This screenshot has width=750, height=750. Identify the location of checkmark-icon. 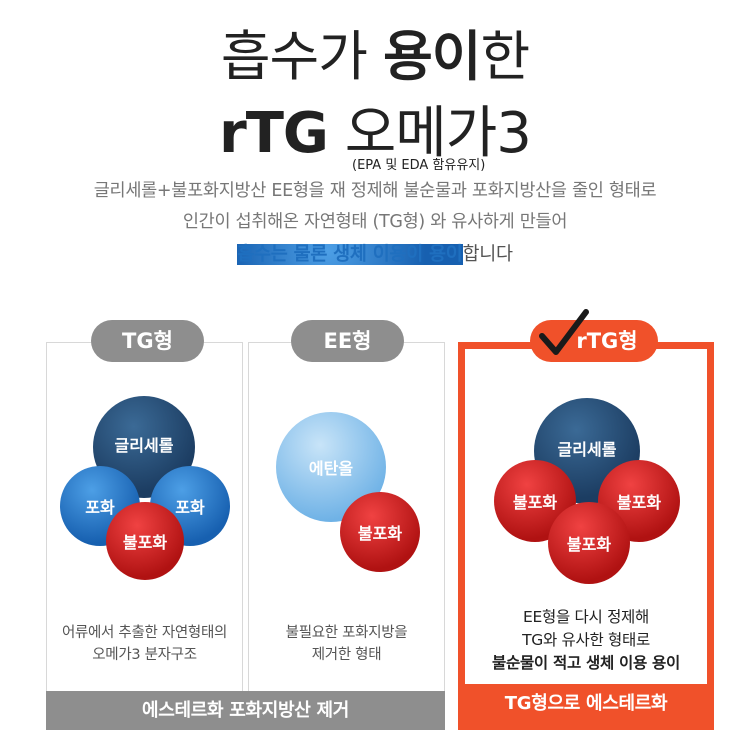
(564, 332).